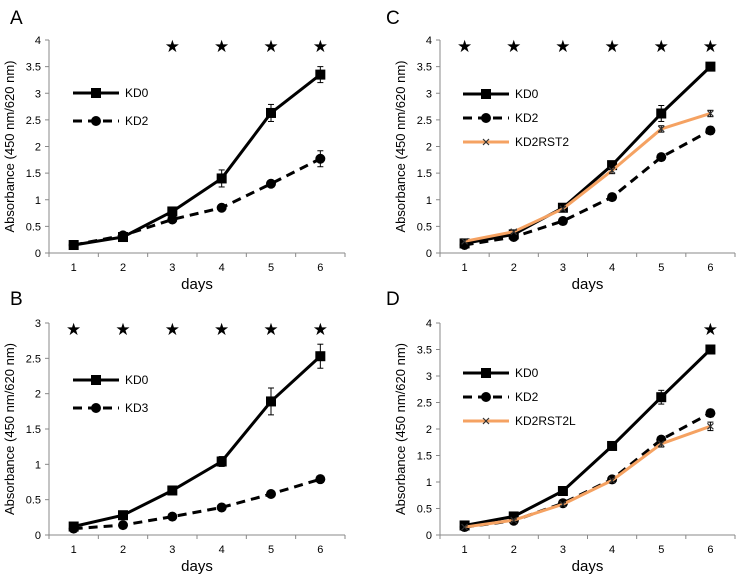 Image resolution: width=750 pixels, height=582 pixels. I want to click on panel-letter-a: A, so click(16, 18).